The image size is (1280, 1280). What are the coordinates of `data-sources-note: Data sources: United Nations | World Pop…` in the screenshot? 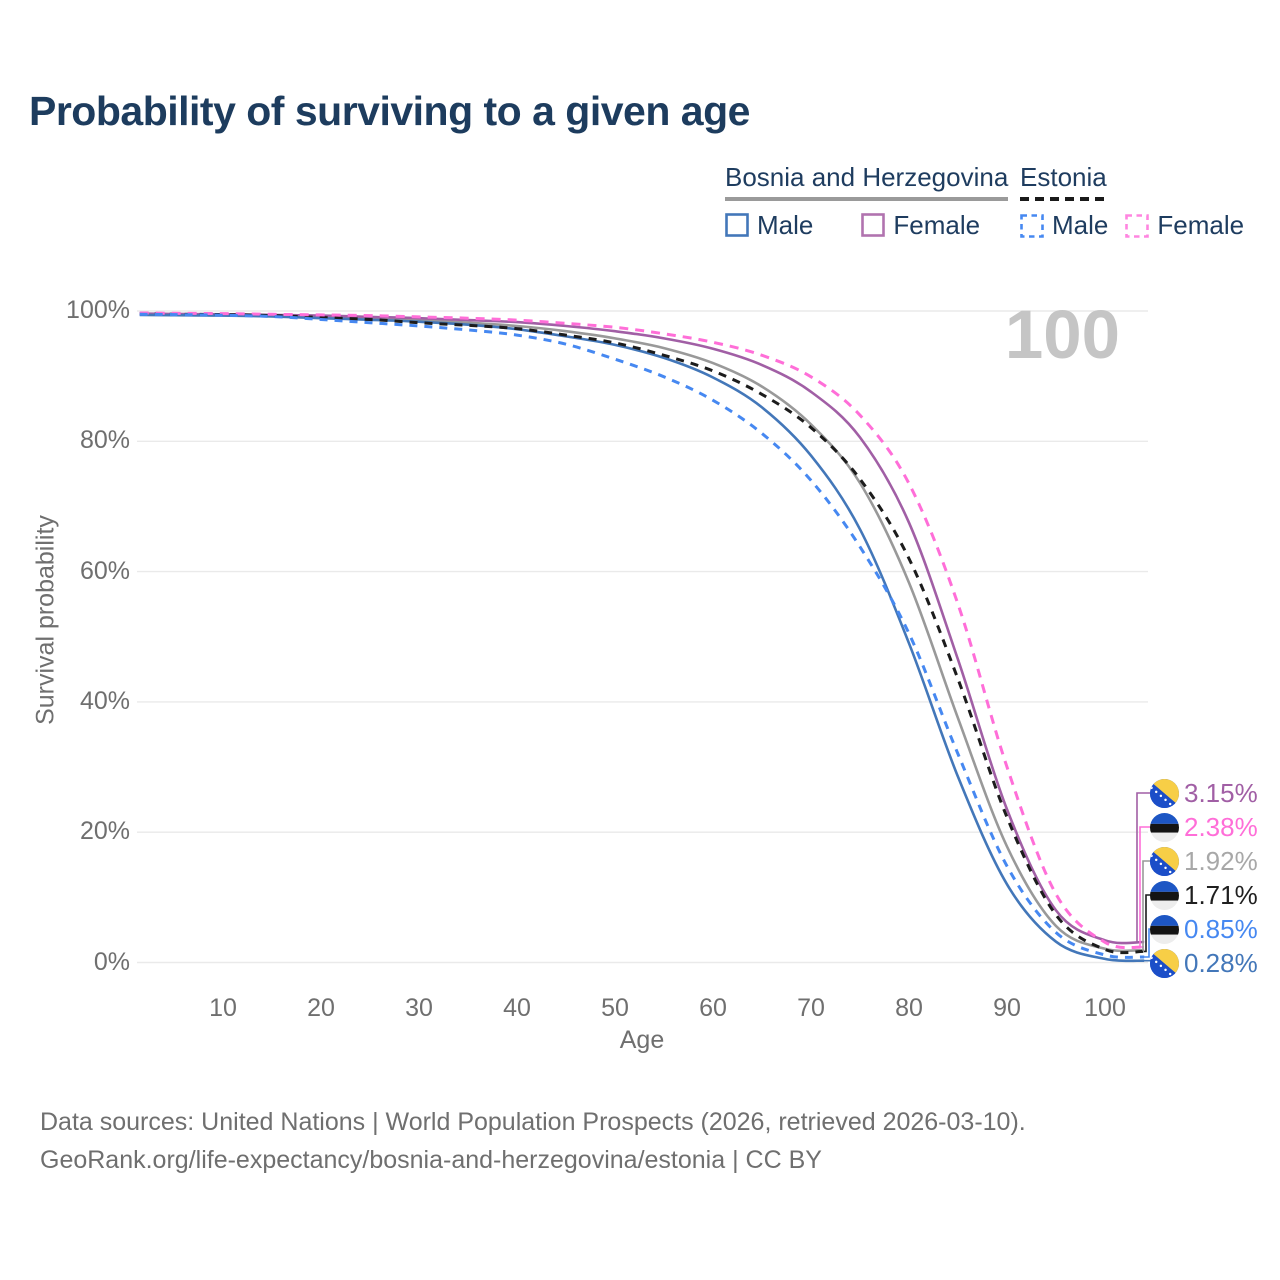 It's located at (533, 1122).